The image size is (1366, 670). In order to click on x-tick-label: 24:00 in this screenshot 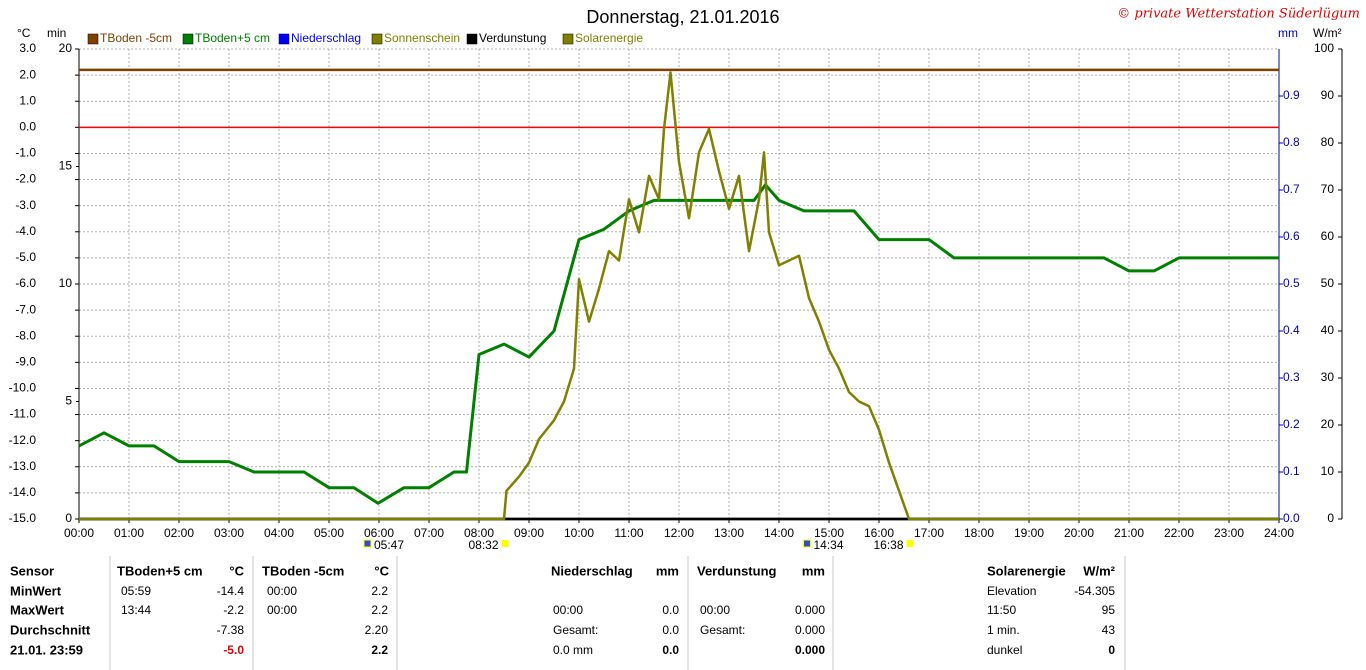, I will do `click(1279, 533)`.